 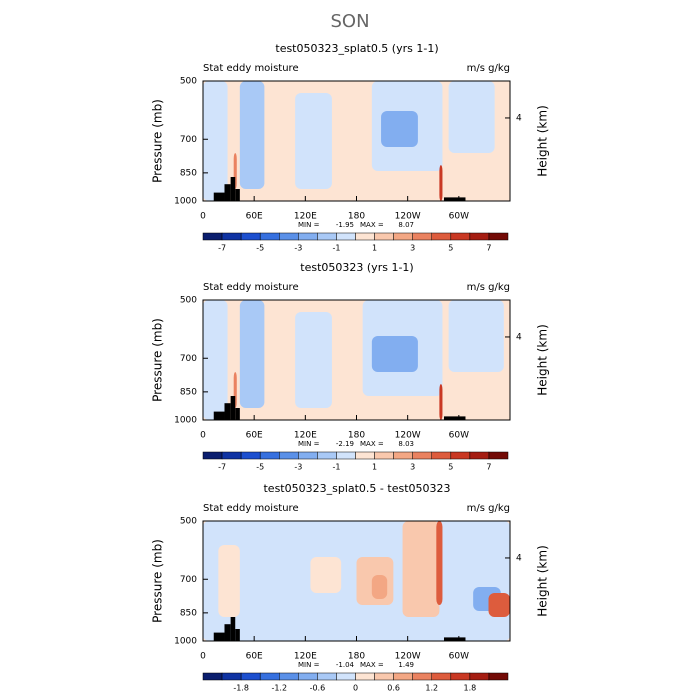 I want to click on min-value: -1.95, so click(x=345, y=225).